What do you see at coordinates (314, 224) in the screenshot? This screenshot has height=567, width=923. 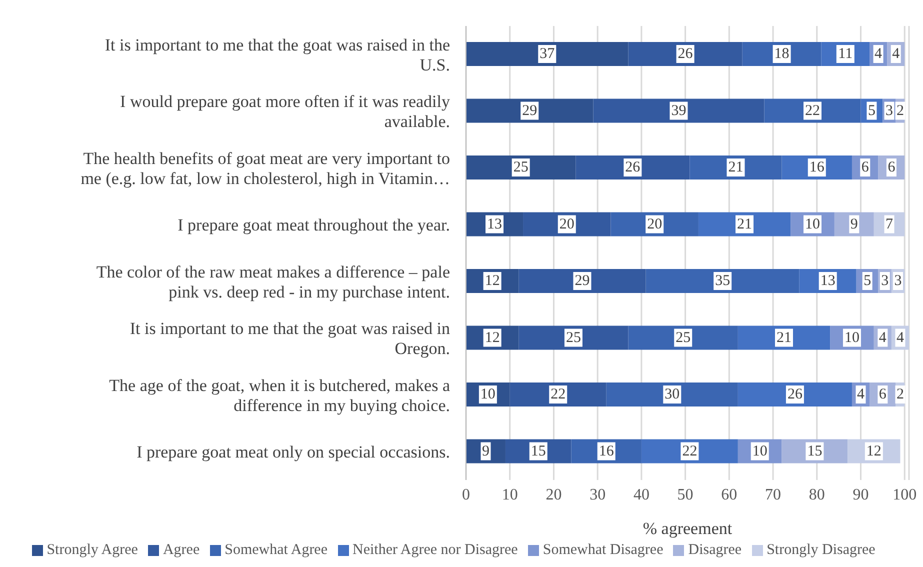 I see `y-tick-label: I prepare goat meat throughout the year.` at bounding box center [314, 224].